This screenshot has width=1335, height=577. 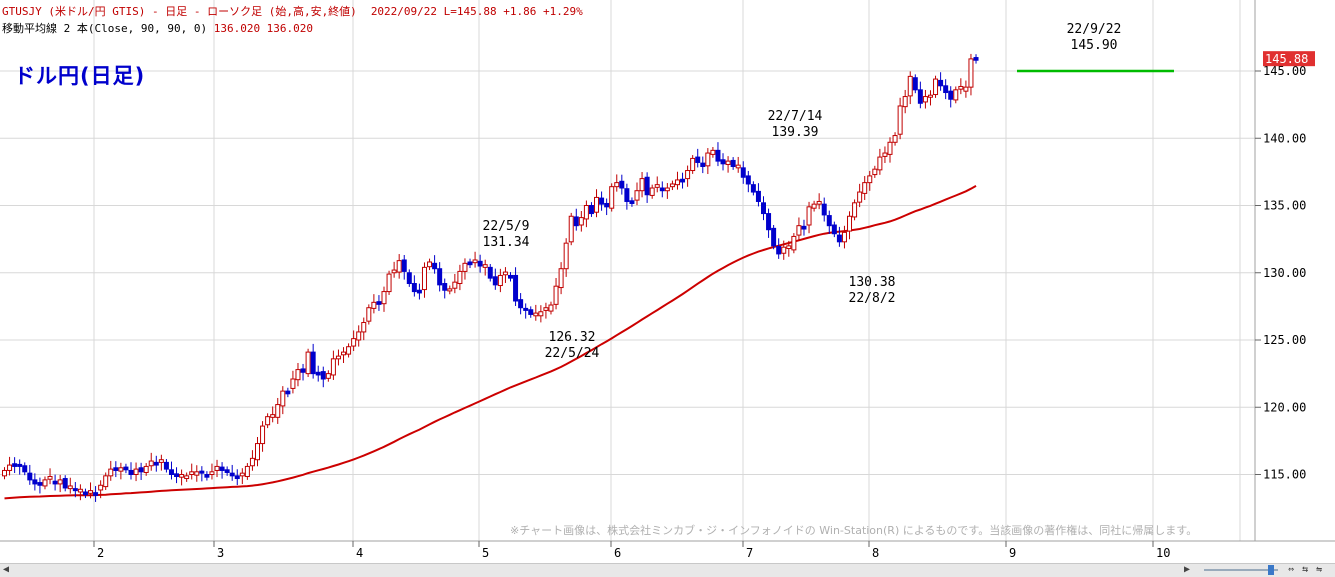 I want to click on expand-icon: ⇔, so click(x=1291, y=569).